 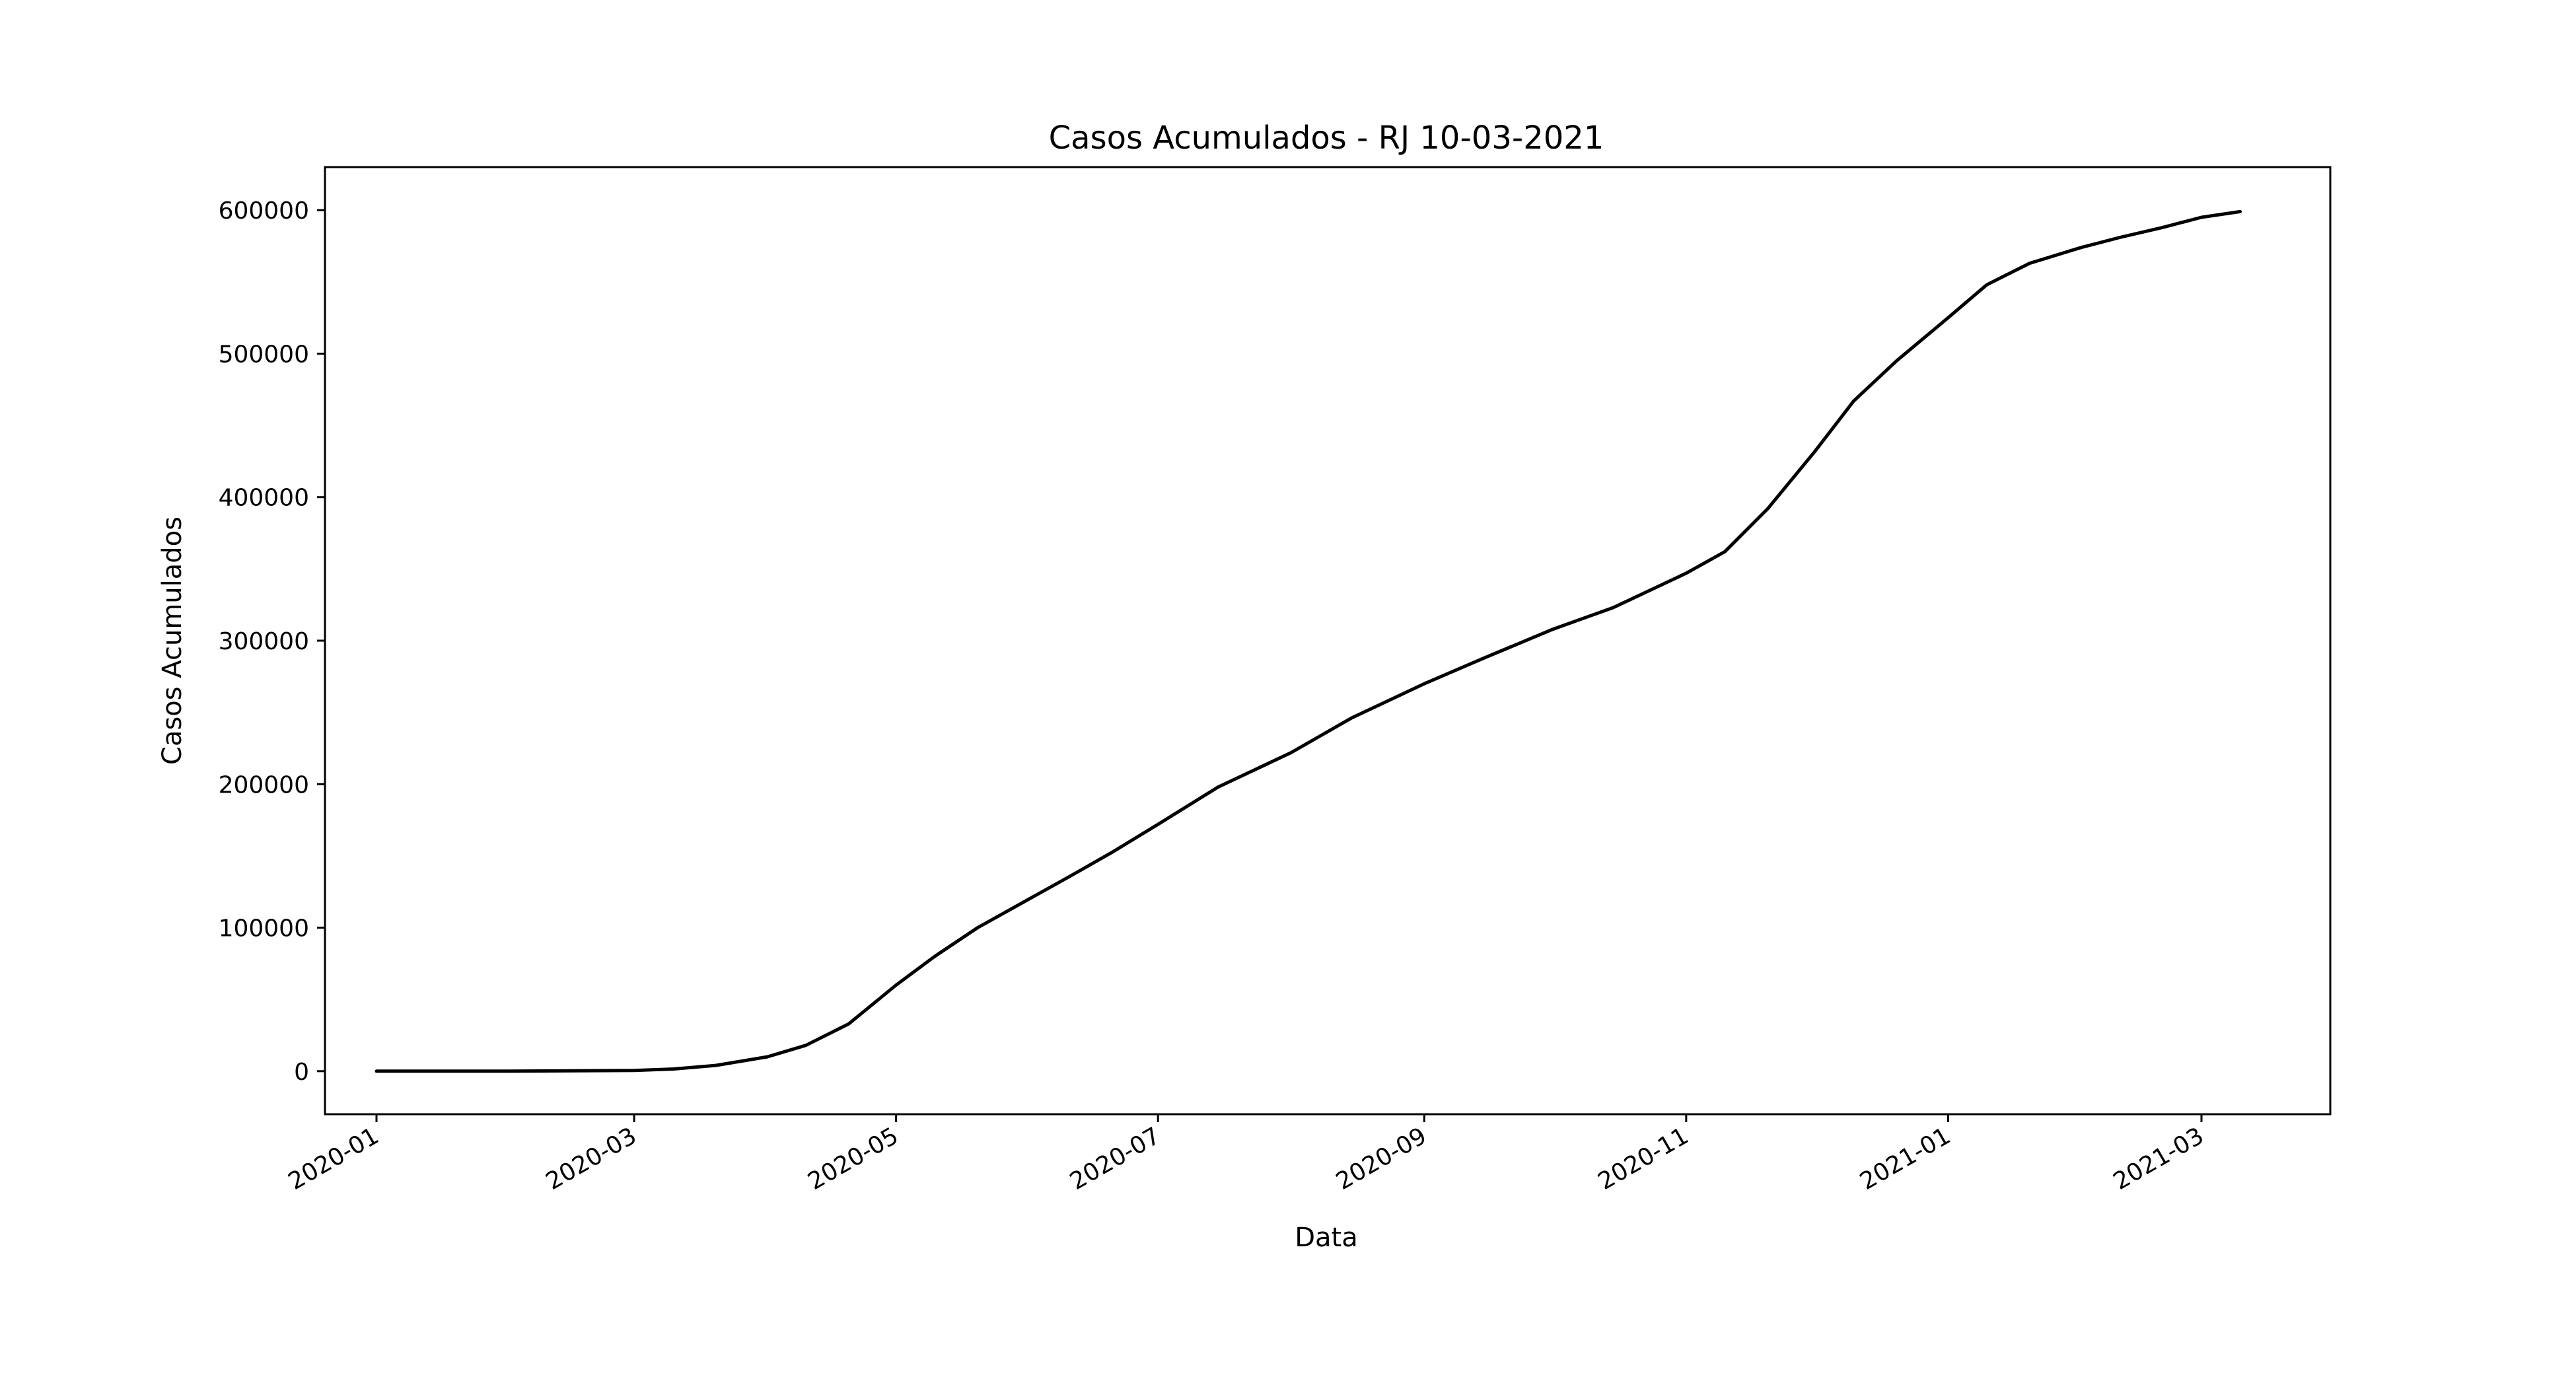 I want to click on y-tick-label: 200000, so click(x=264, y=785).